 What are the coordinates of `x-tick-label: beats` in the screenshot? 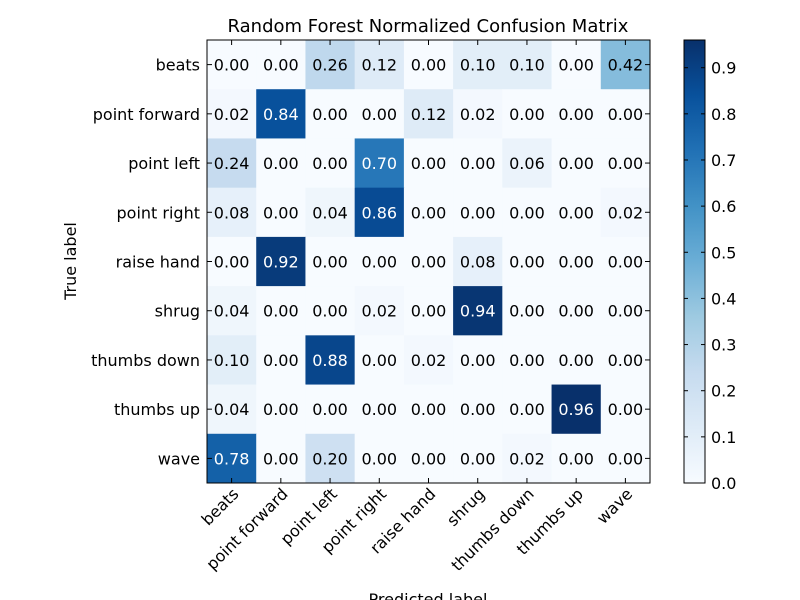 It's located at (220, 506).